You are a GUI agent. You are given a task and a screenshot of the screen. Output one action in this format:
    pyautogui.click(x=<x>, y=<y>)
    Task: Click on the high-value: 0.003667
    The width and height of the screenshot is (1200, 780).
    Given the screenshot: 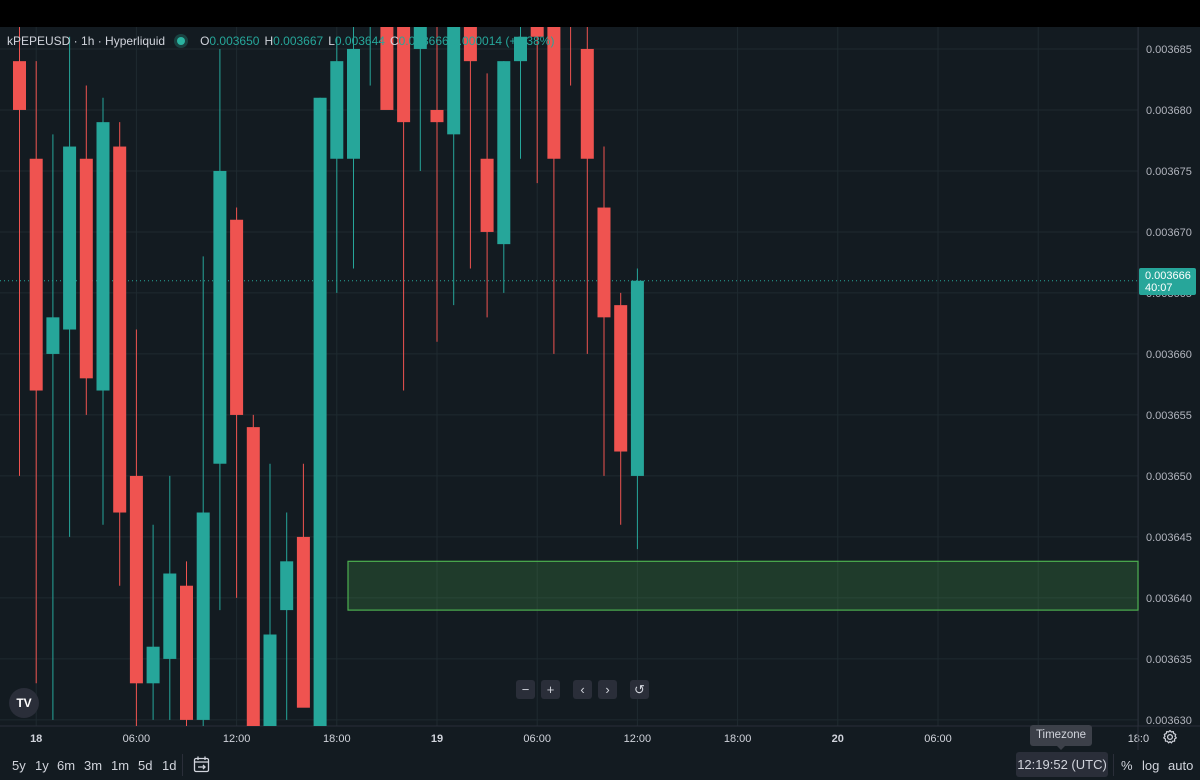 What is the action you would take?
    pyautogui.click(x=298, y=41)
    